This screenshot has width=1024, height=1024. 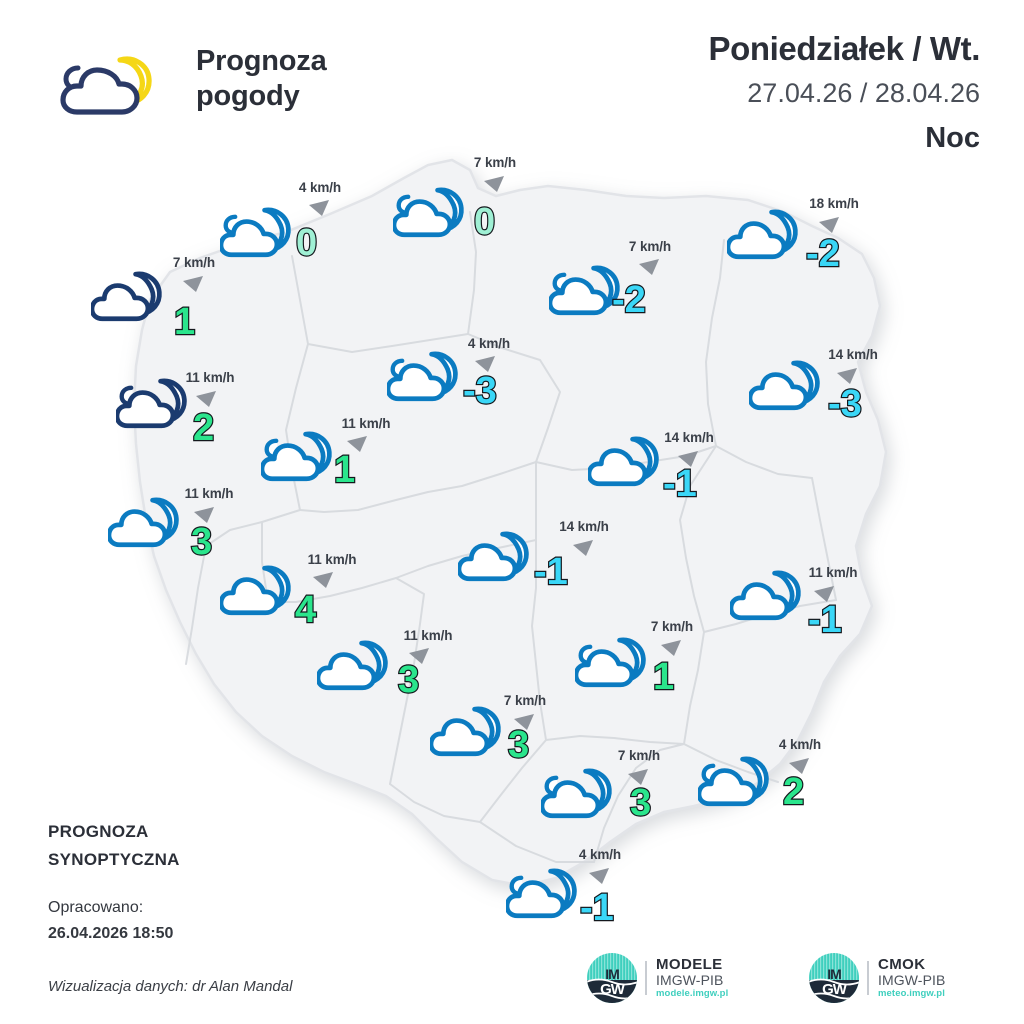 I want to click on station-temperature-krakow: 3, so click(x=641, y=803).